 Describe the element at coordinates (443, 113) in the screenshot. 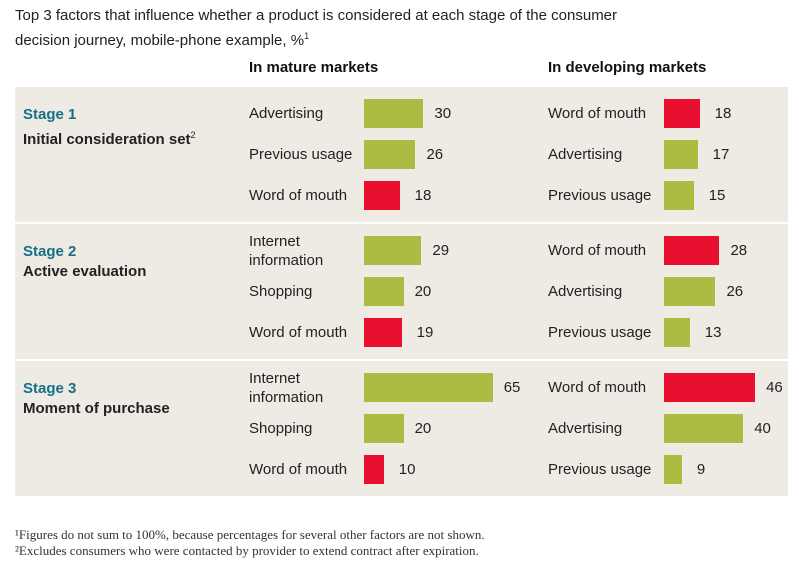

I see `value-label: 30` at that location.